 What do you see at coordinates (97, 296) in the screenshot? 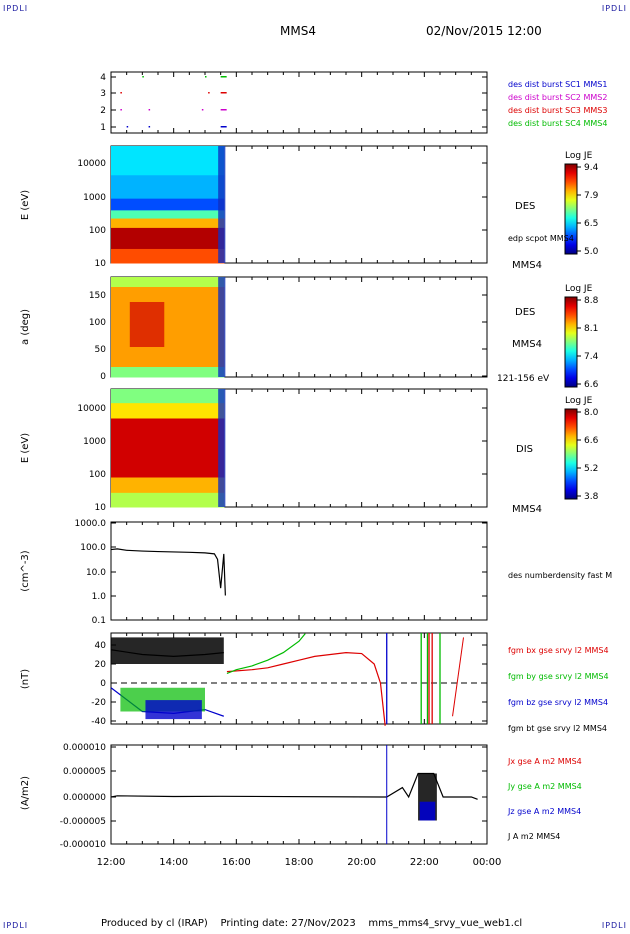
I see `y-tick-label: 150` at bounding box center [97, 296].